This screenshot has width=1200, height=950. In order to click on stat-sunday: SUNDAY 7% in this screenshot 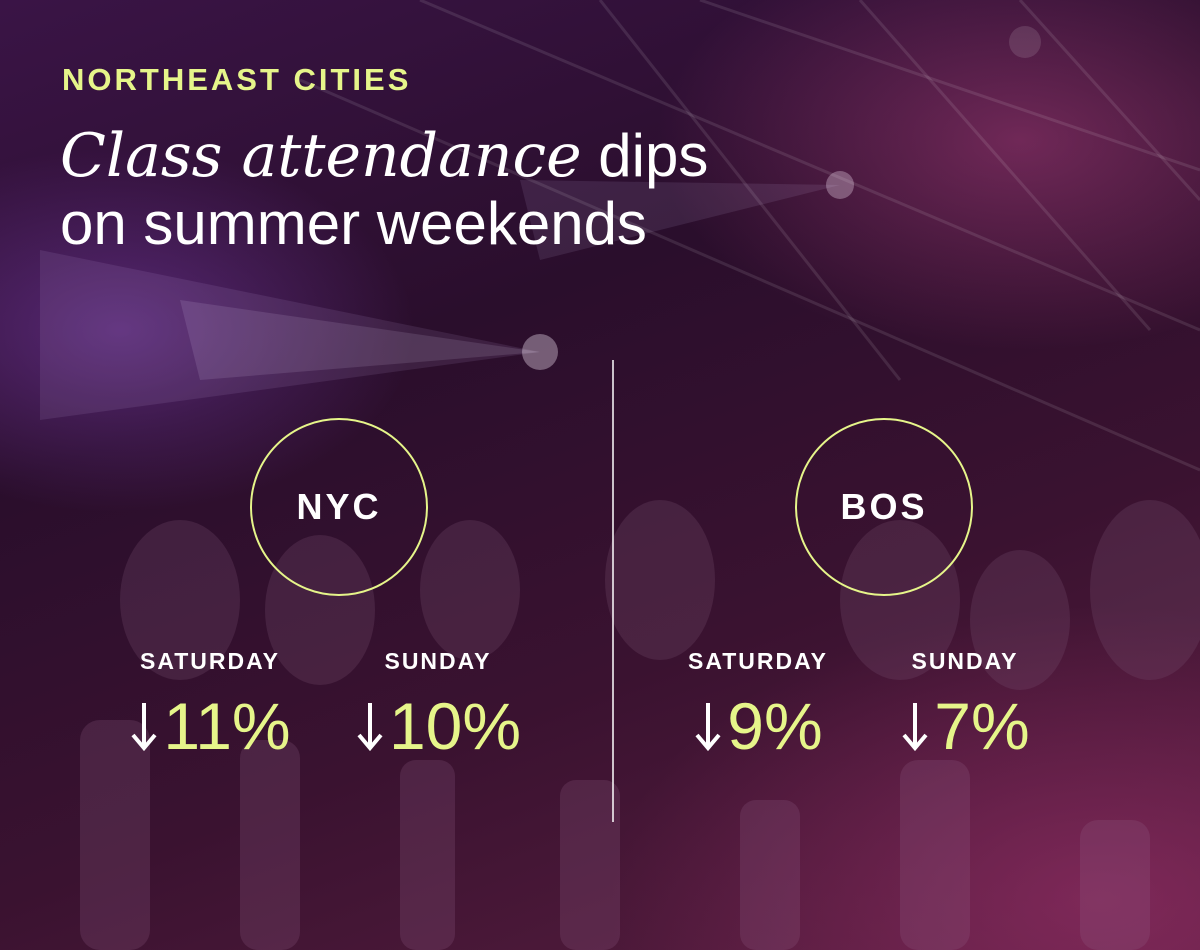, I will do `click(965, 704)`.